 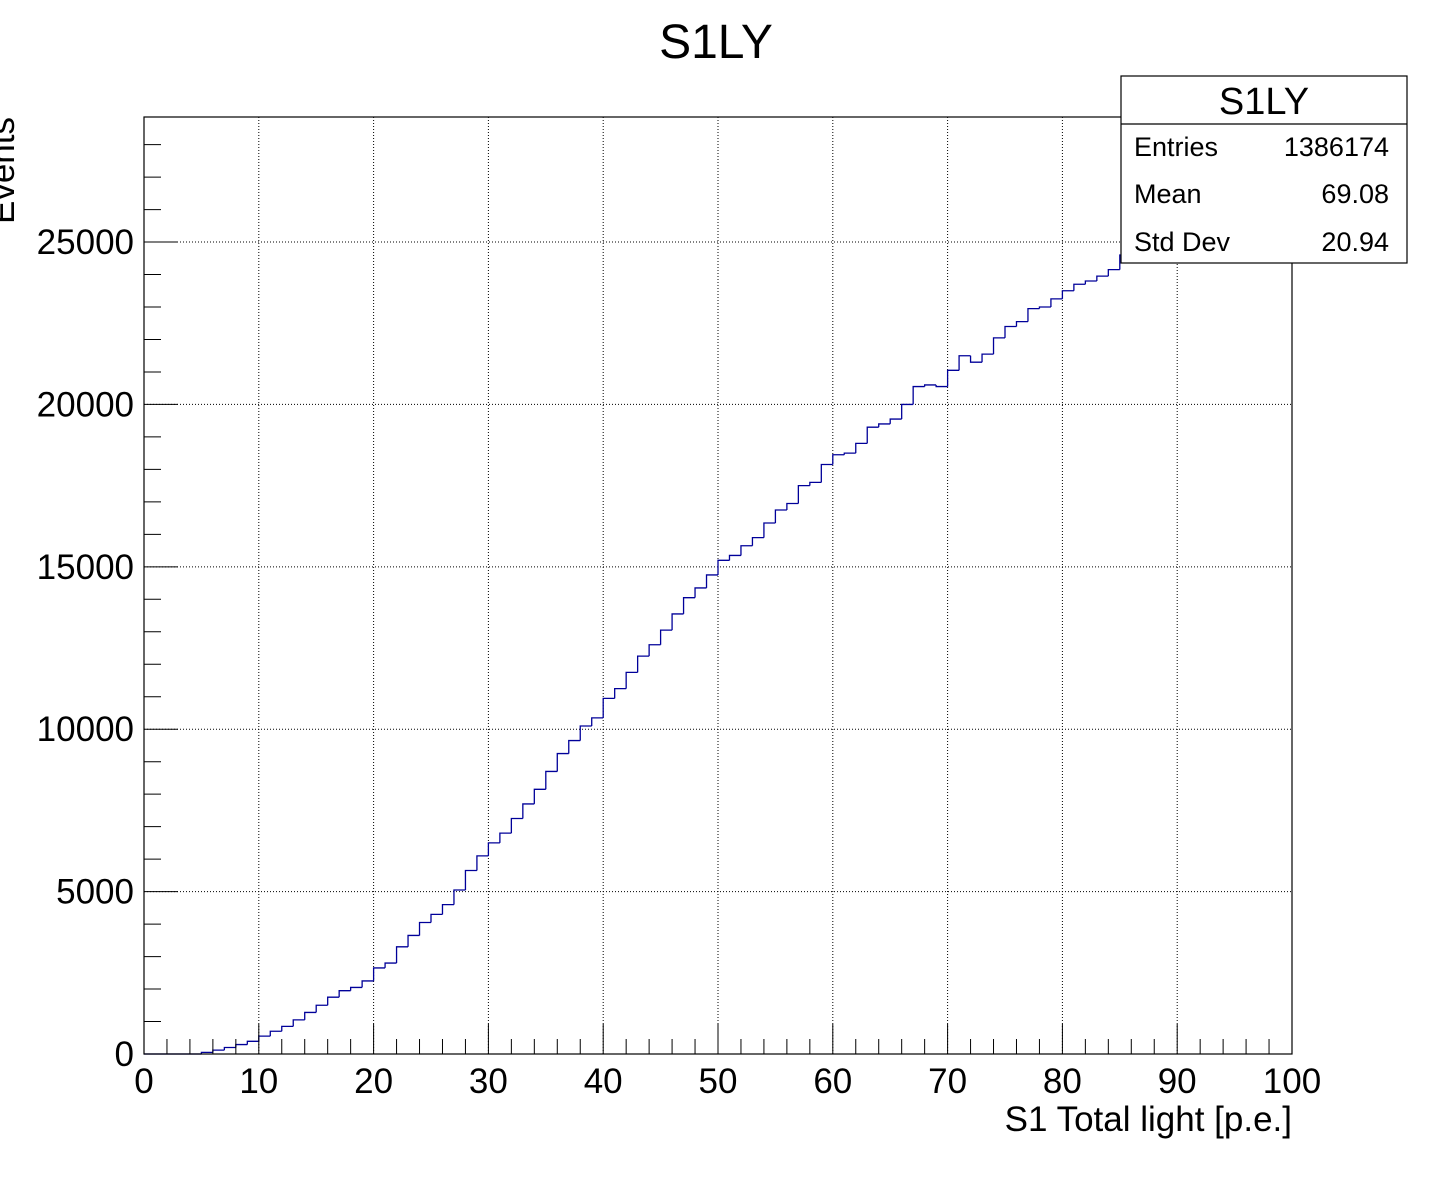 What do you see at coordinates (1355, 242) in the screenshot?
I see `stats-stddev-value: 20.94` at bounding box center [1355, 242].